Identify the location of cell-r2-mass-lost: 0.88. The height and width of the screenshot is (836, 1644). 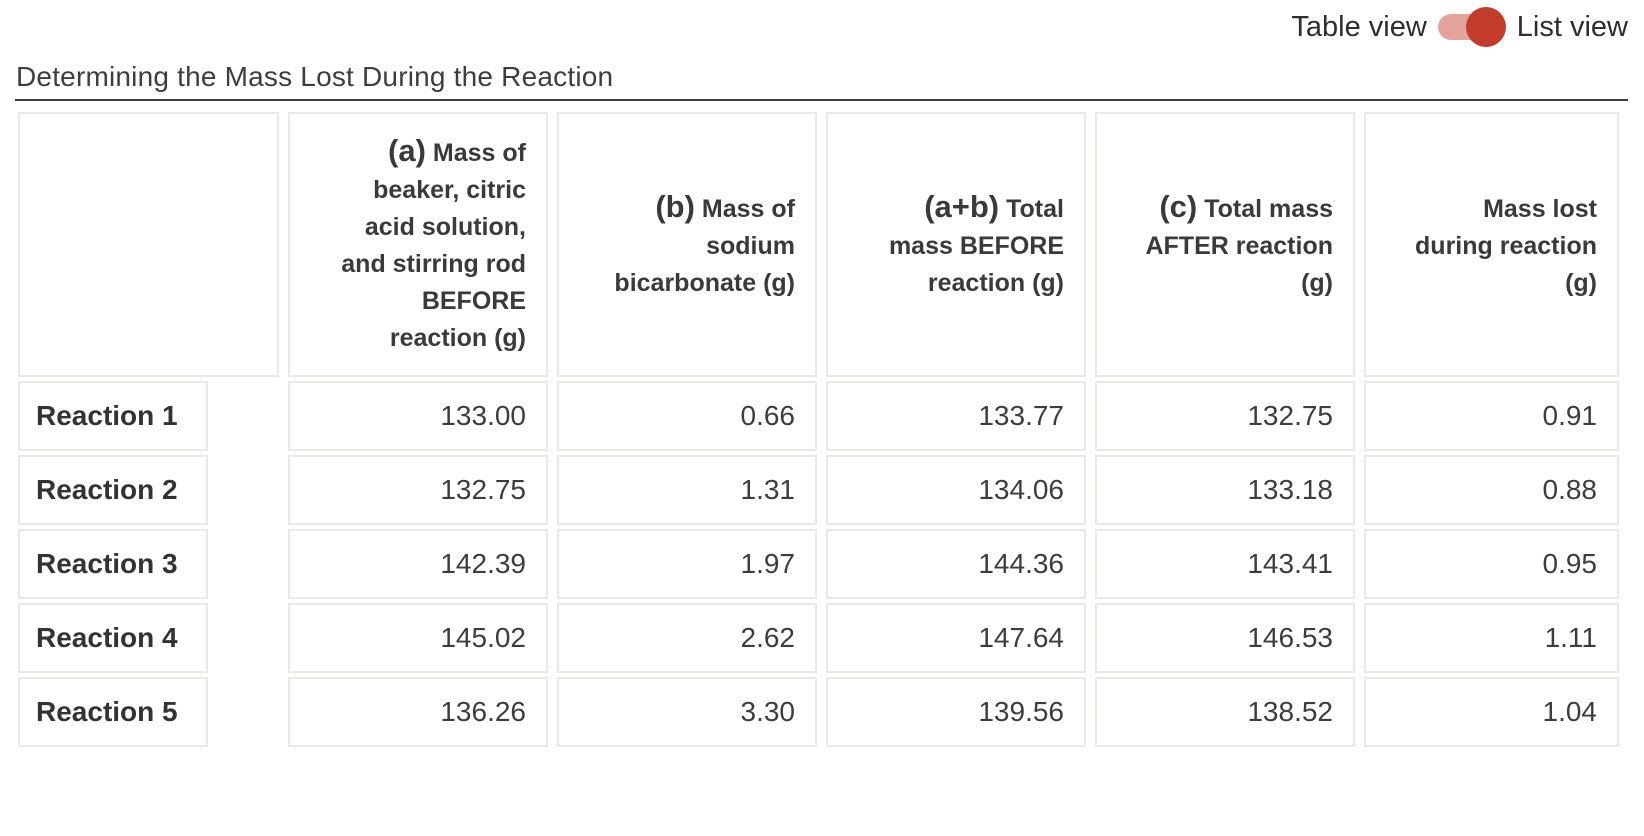
(1491, 490).